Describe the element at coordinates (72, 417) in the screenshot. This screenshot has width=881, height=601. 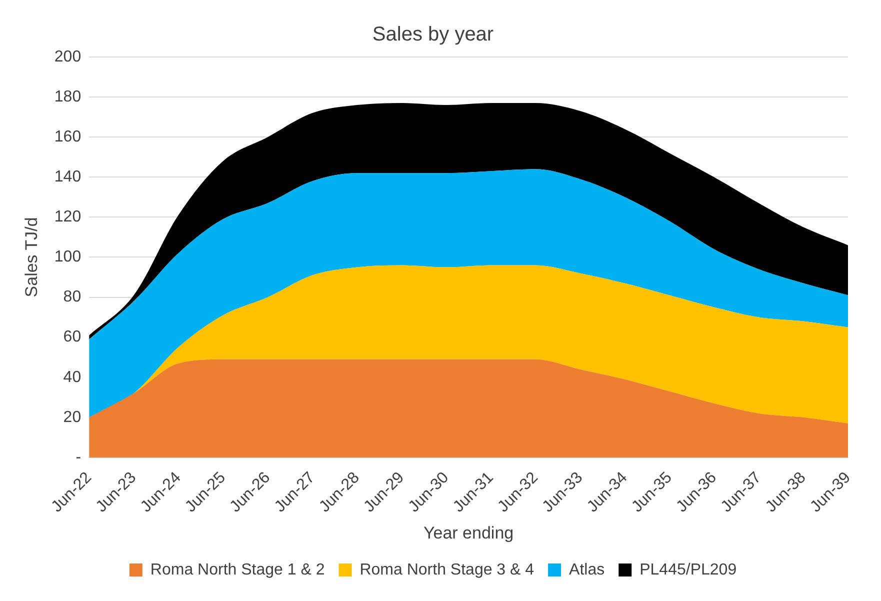
I see `y-tick-label: 20` at that location.